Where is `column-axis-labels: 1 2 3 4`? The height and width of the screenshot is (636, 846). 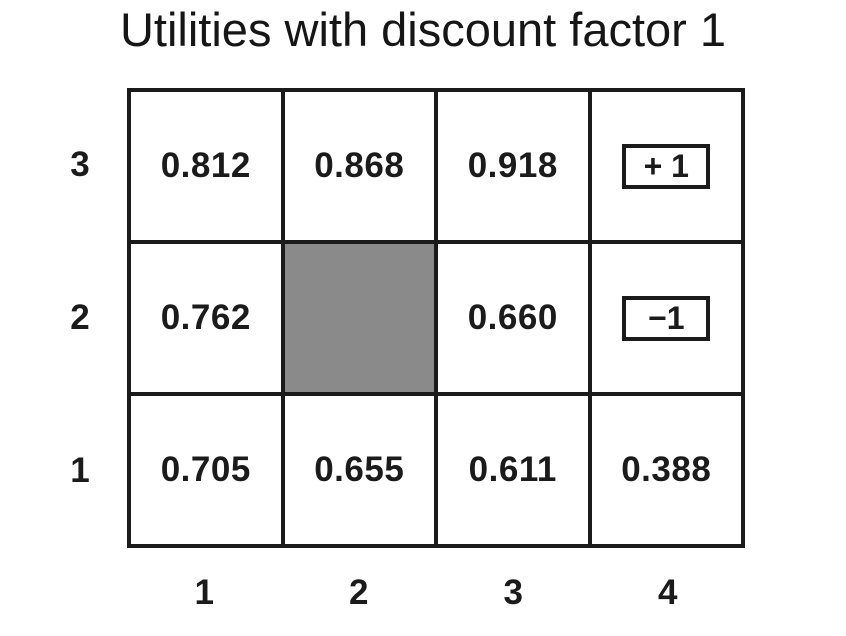 column-axis-labels: 1 2 3 4 is located at coordinates (436, 593).